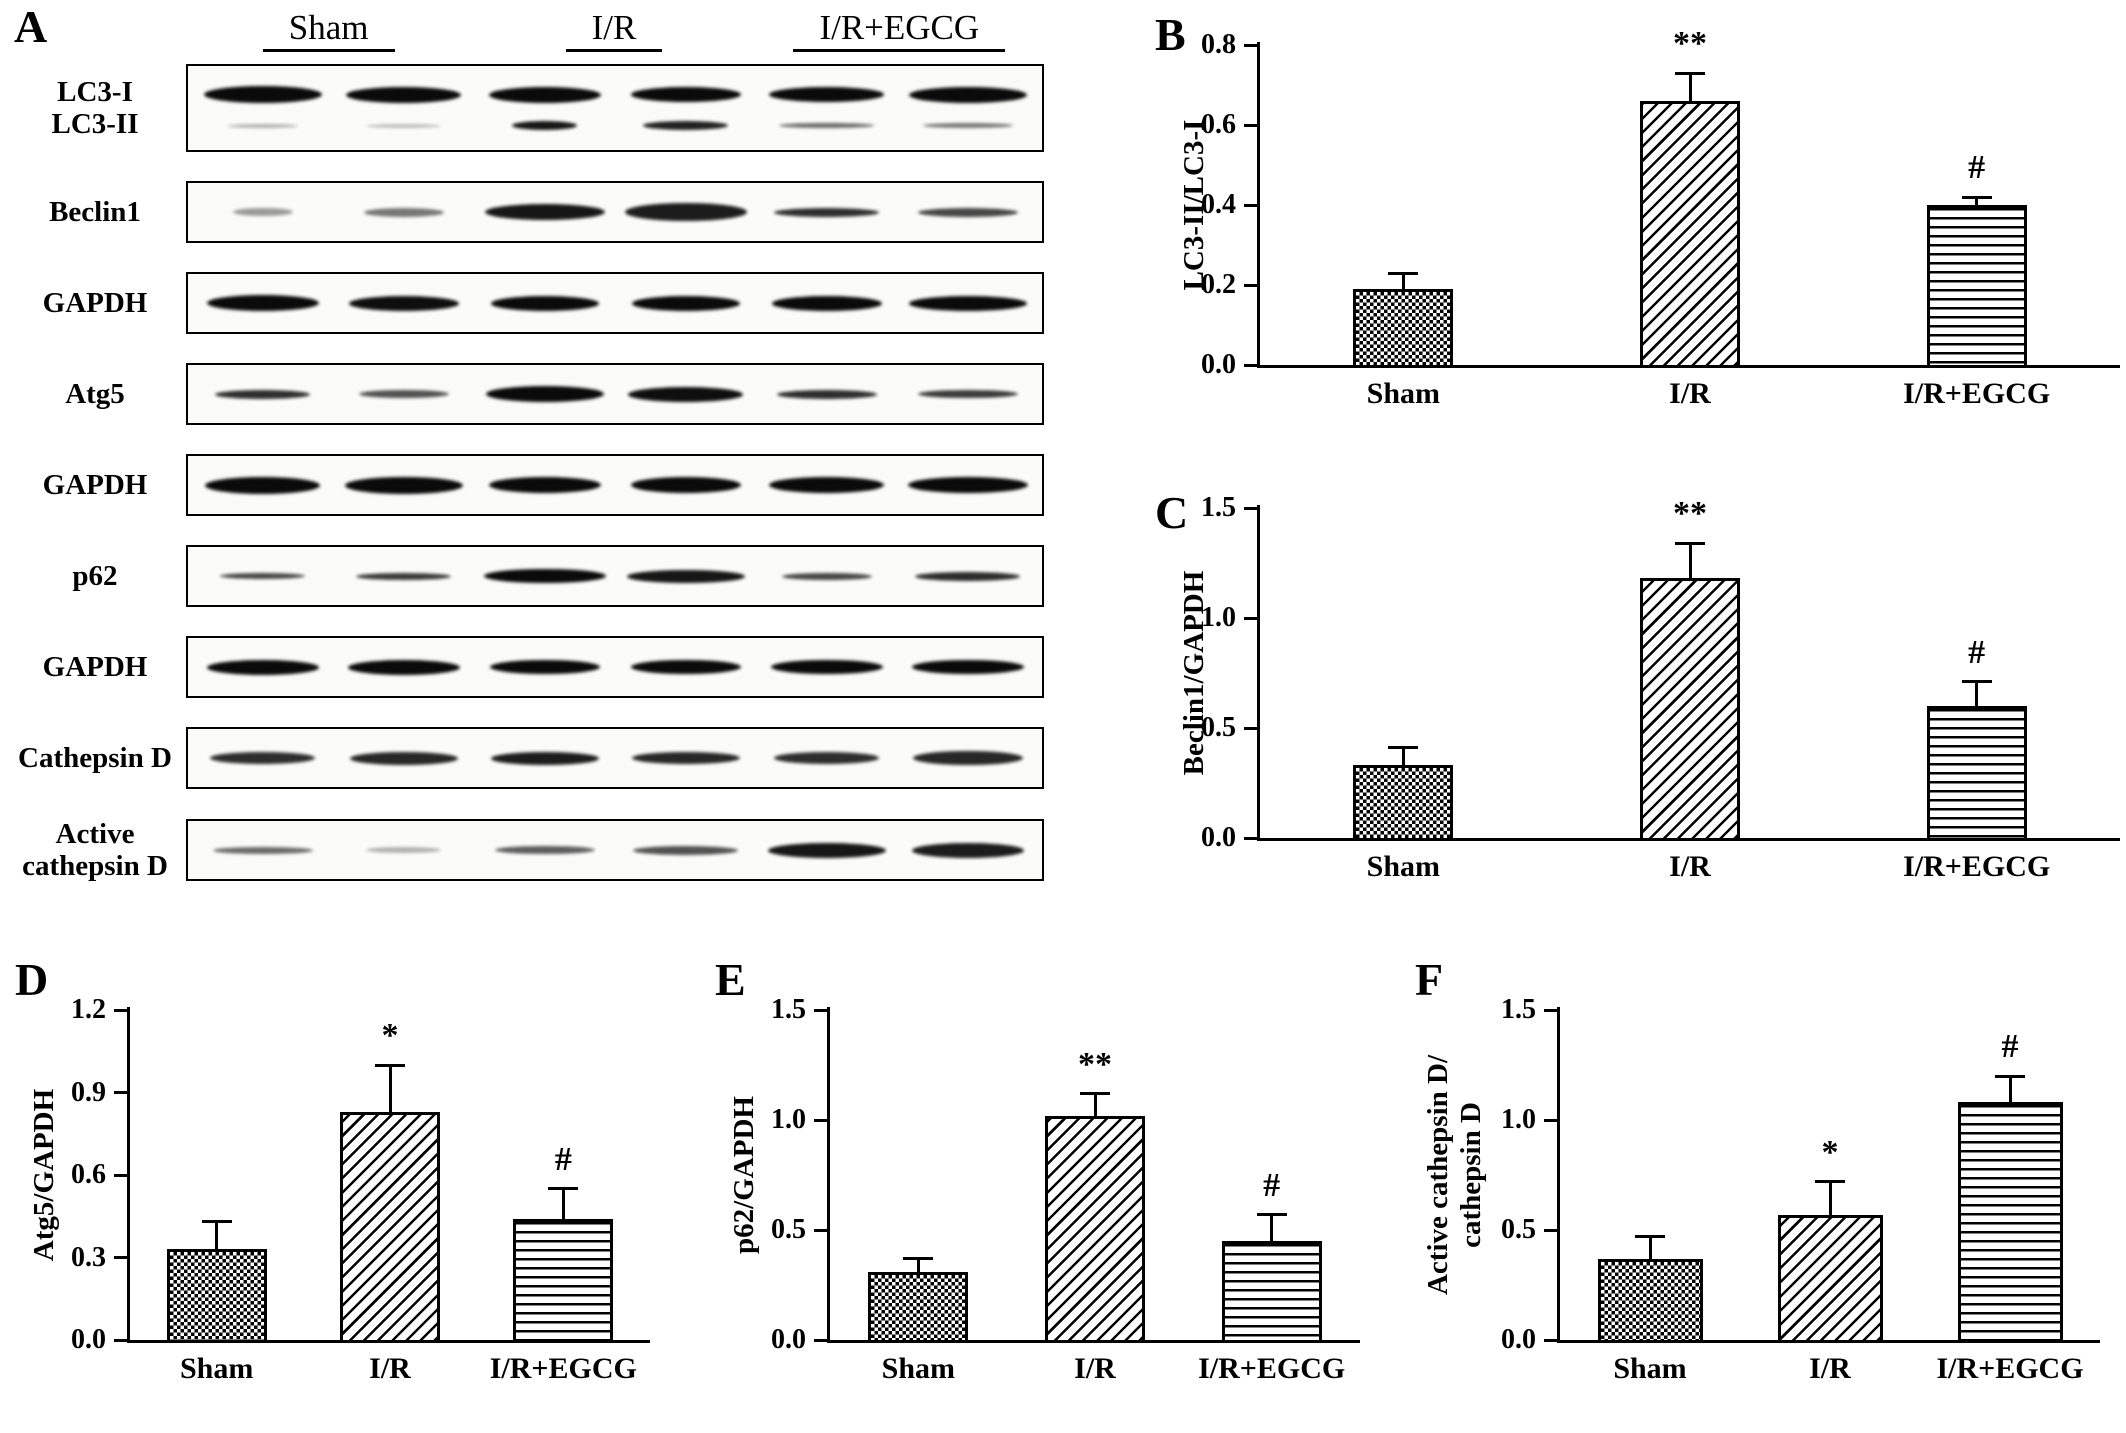 Image resolution: width=2126 pixels, height=1433 pixels. What do you see at coordinates (2010, 1368) in the screenshot?
I see `x-category-label: I/R+EGCG` at bounding box center [2010, 1368].